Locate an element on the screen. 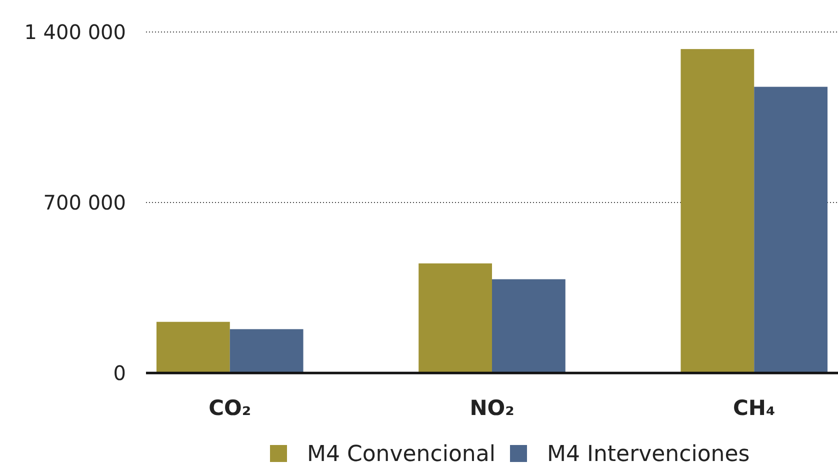  y-tick-label: 0 is located at coordinates (119, 373).